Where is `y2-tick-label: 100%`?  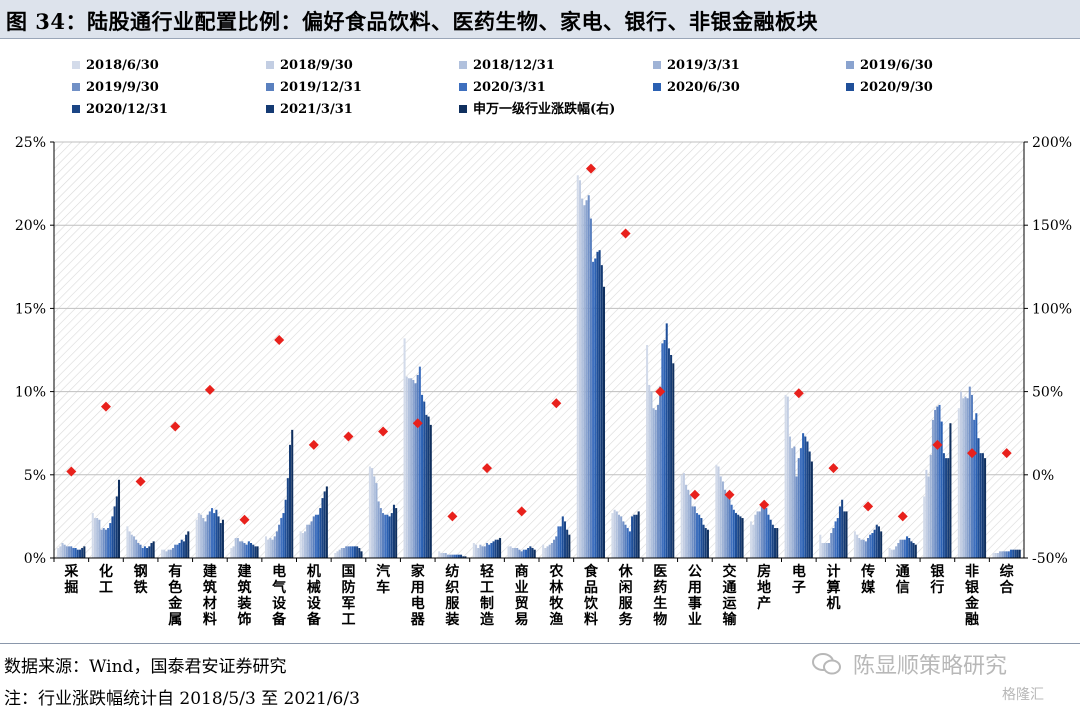
y2-tick-label: 100% is located at coordinates (1052, 309).